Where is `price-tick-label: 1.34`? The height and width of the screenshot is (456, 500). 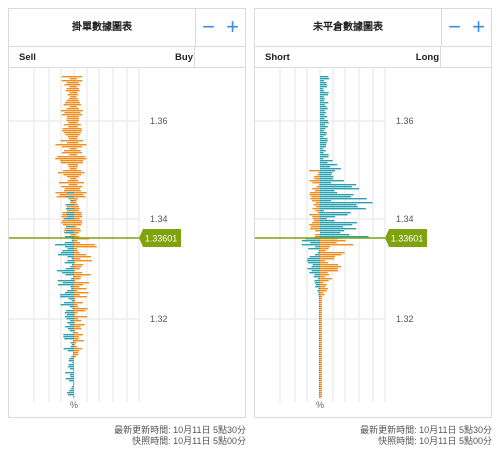
price-tick-label: 1.34 is located at coordinates (405, 219).